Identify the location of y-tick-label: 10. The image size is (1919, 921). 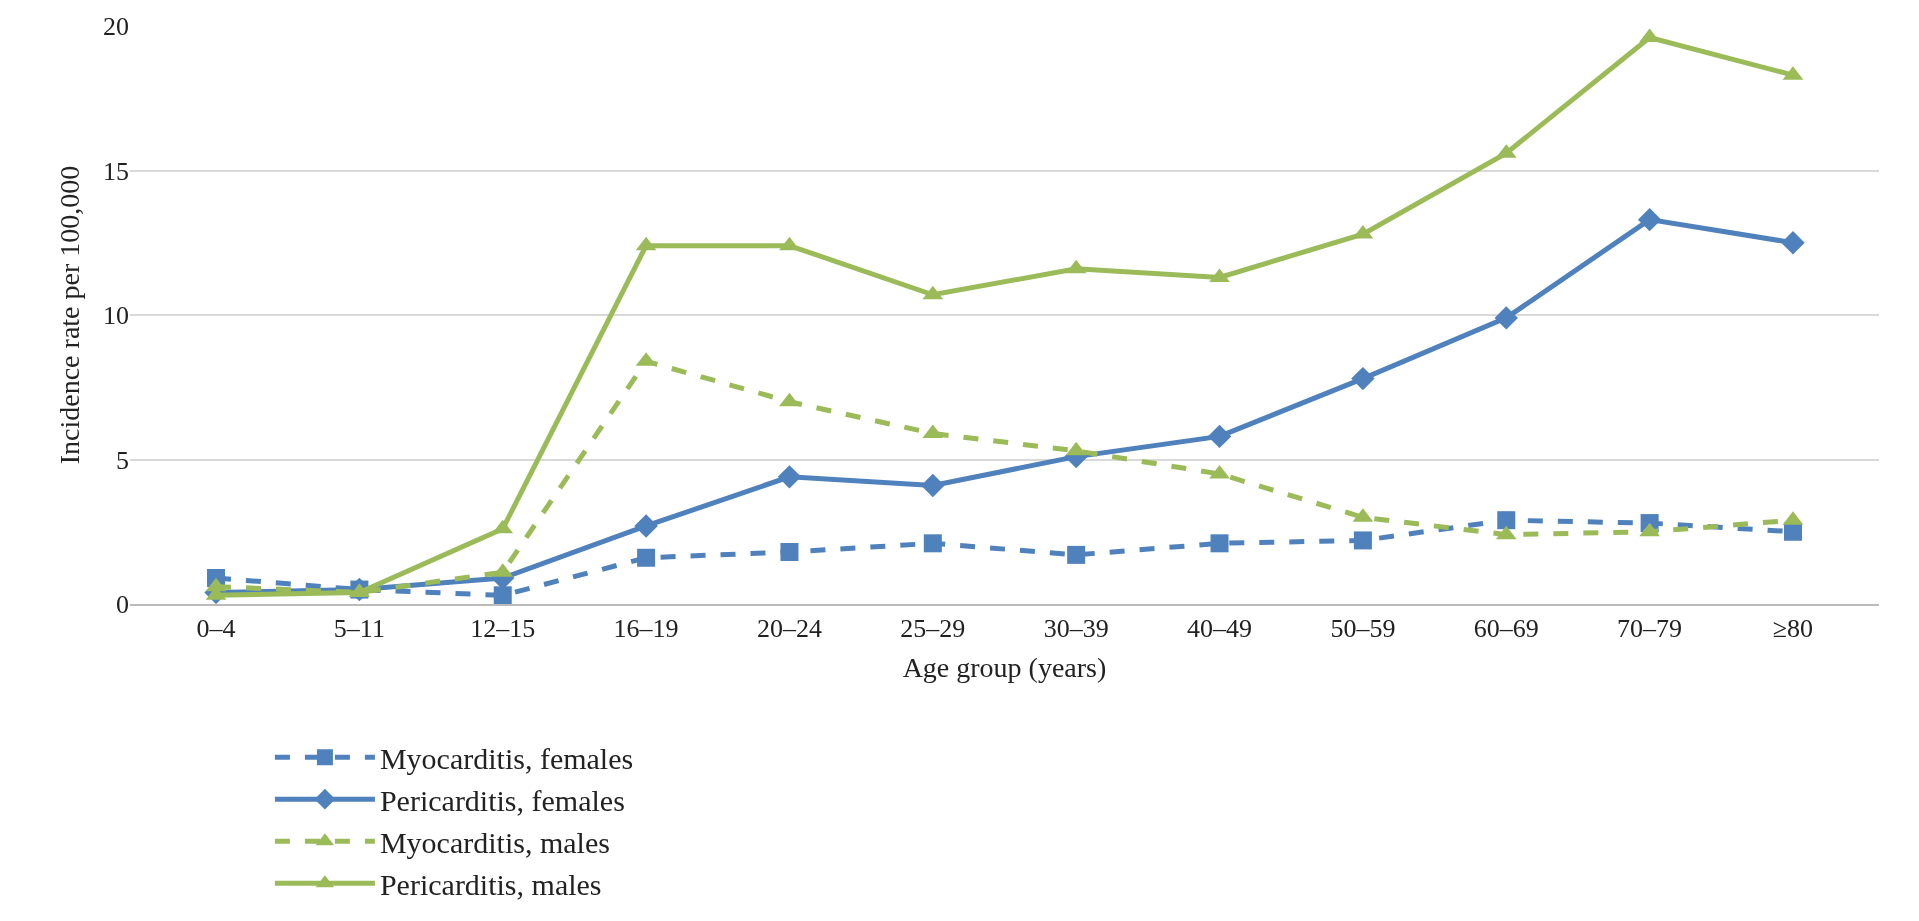
(116, 316).